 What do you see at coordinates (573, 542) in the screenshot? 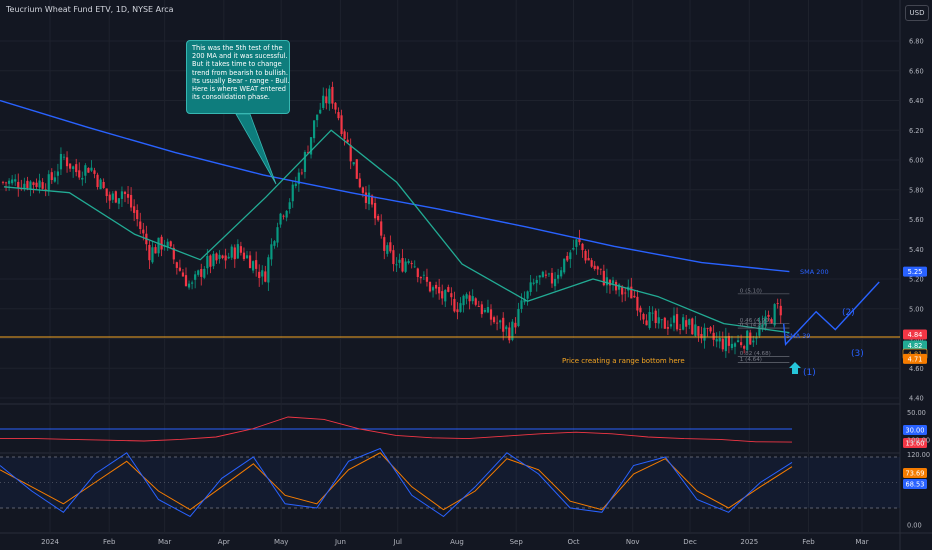
I see `x-tick-label: Oct` at bounding box center [573, 542].